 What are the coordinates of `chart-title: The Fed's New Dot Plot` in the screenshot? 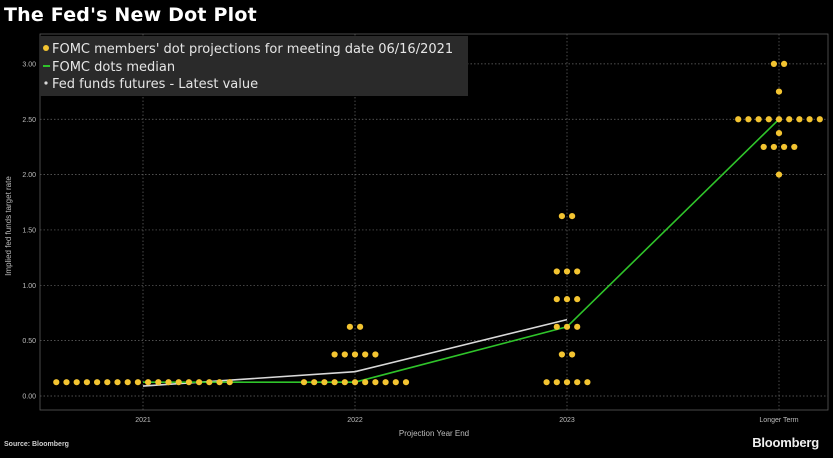 It's located at (130, 15).